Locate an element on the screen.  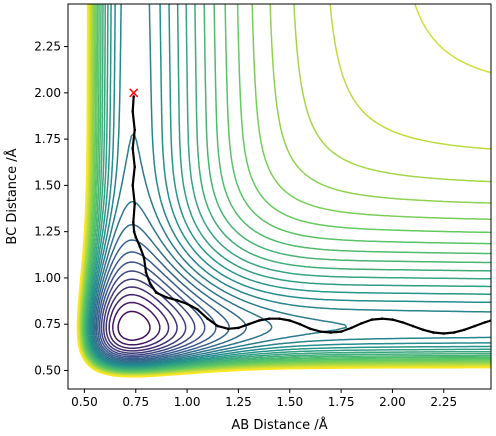
x-axis-label: AB Distance /Å is located at coordinates (279, 425).